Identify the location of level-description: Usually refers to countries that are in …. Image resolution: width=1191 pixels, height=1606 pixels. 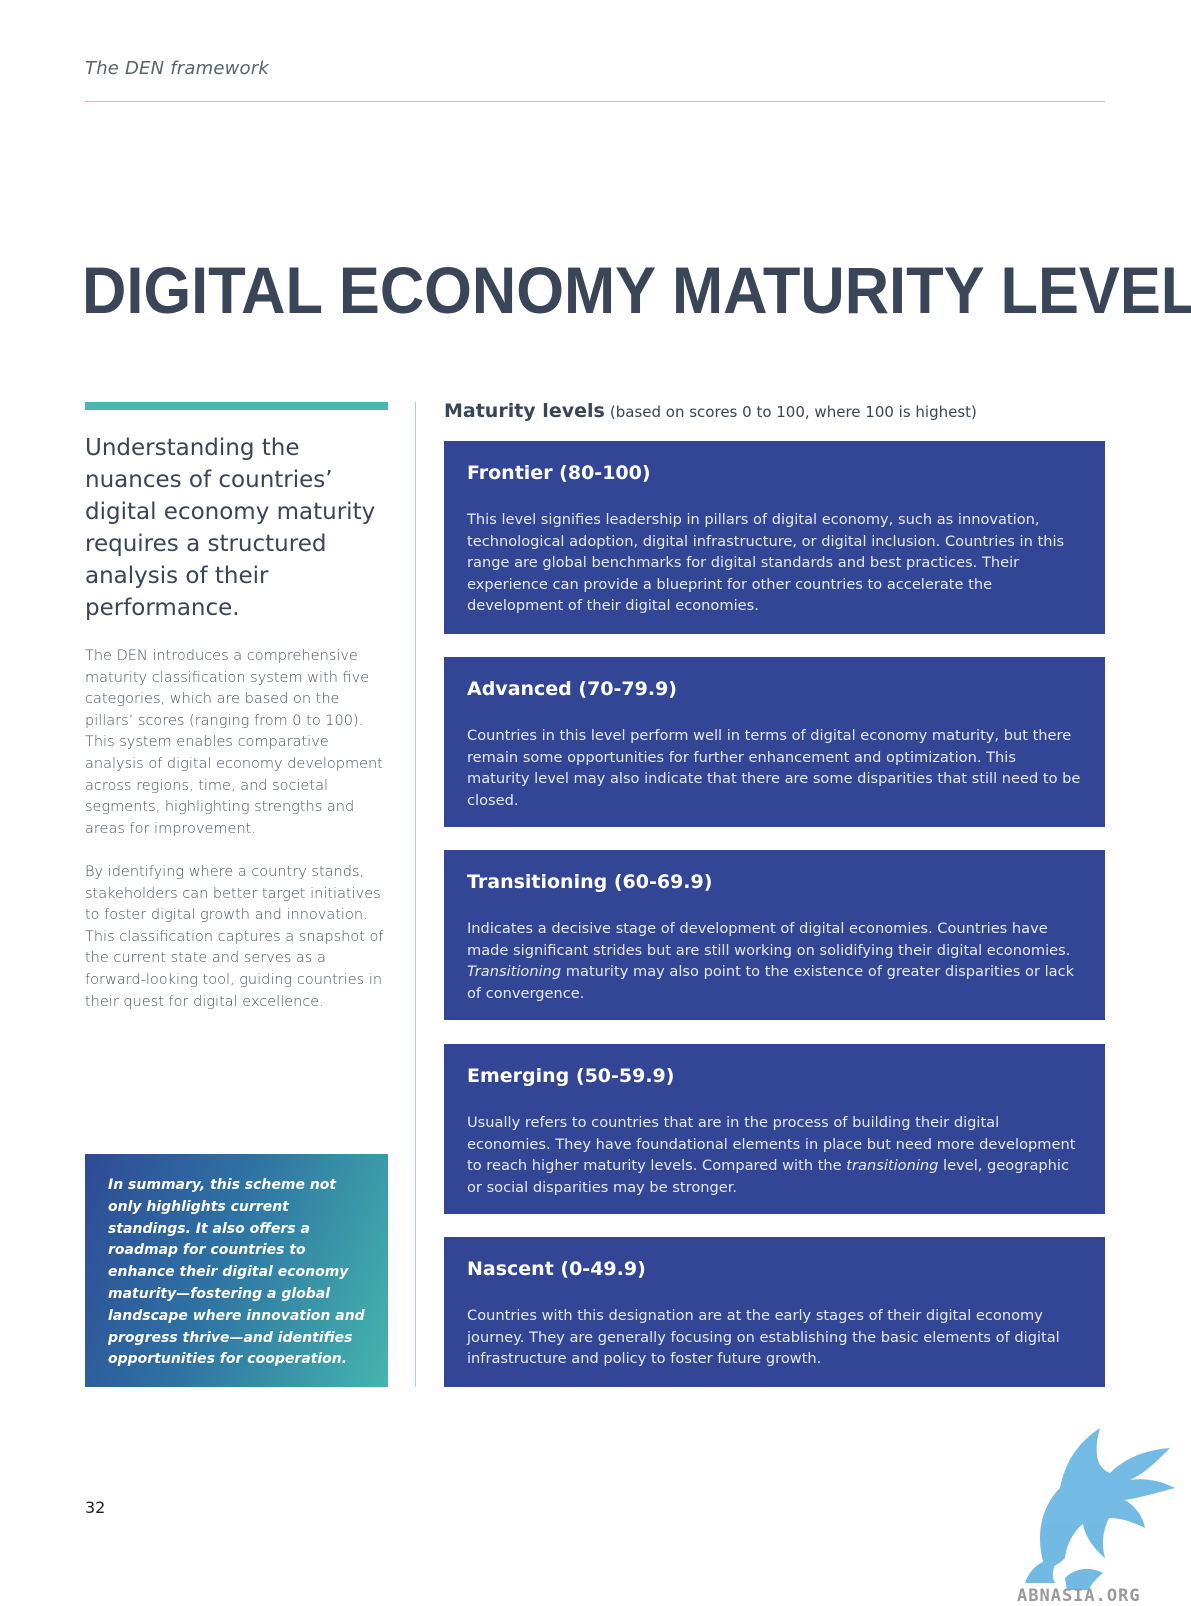
(774, 1155).